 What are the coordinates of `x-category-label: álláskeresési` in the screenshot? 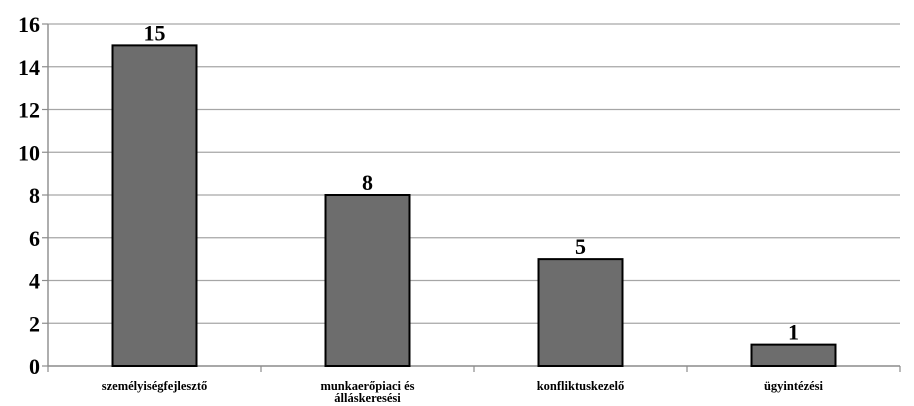 It's located at (367, 398).